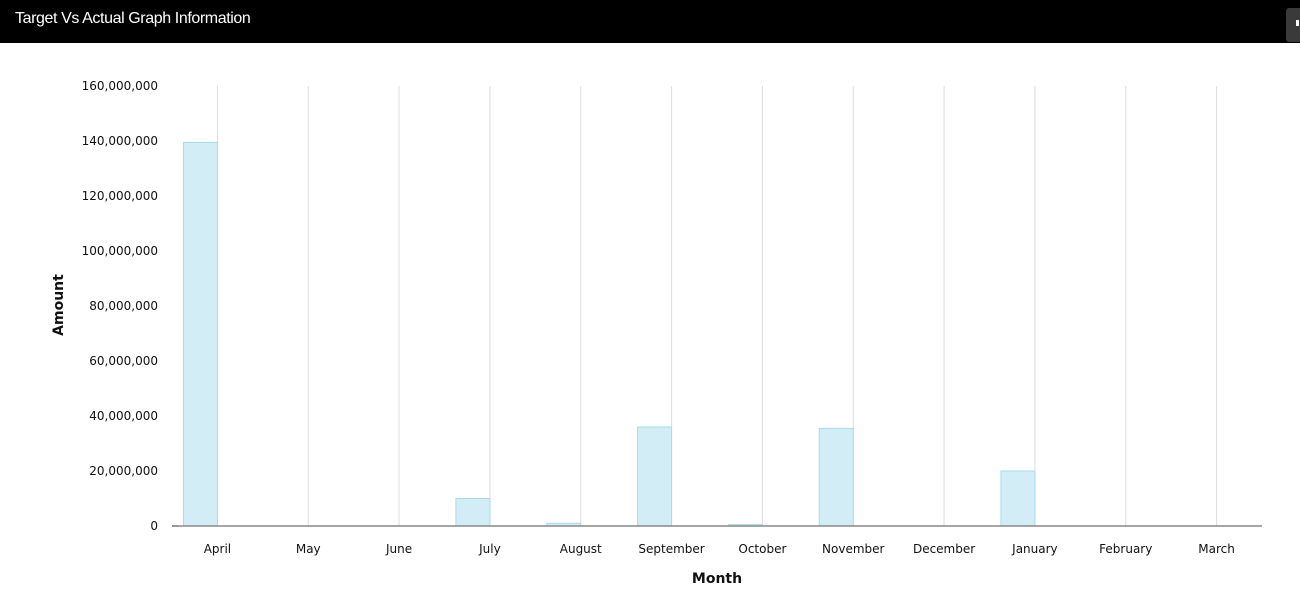 Image resolution: width=1300 pixels, height=600 pixels. What do you see at coordinates (123, 361) in the screenshot?
I see `y-tick-label: 60,000,000` at bounding box center [123, 361].